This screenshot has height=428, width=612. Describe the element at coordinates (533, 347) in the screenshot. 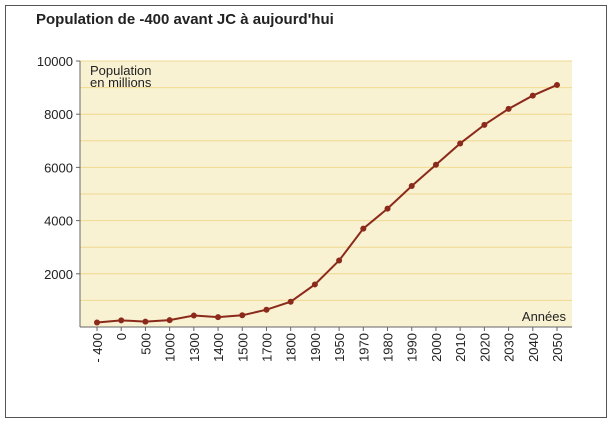

I see `x-tick-label: 2040` at that location.